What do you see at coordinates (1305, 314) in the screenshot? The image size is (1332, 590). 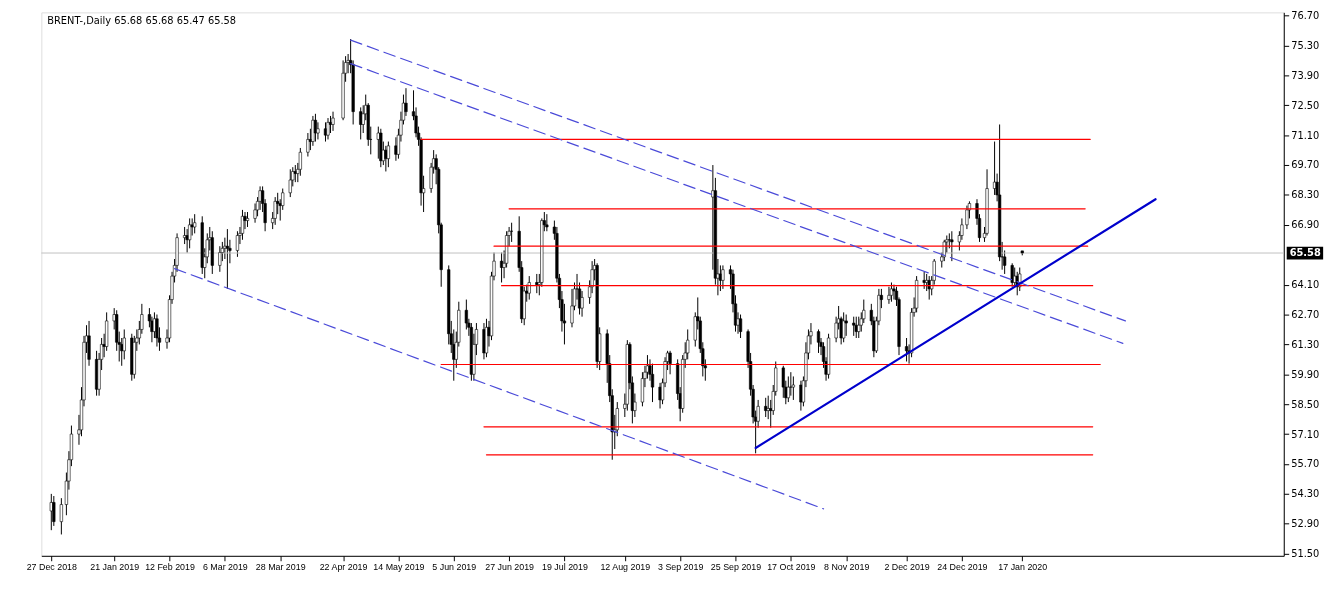 I see `y-tick-label: 62.70` at bounding box center [1305, 314].